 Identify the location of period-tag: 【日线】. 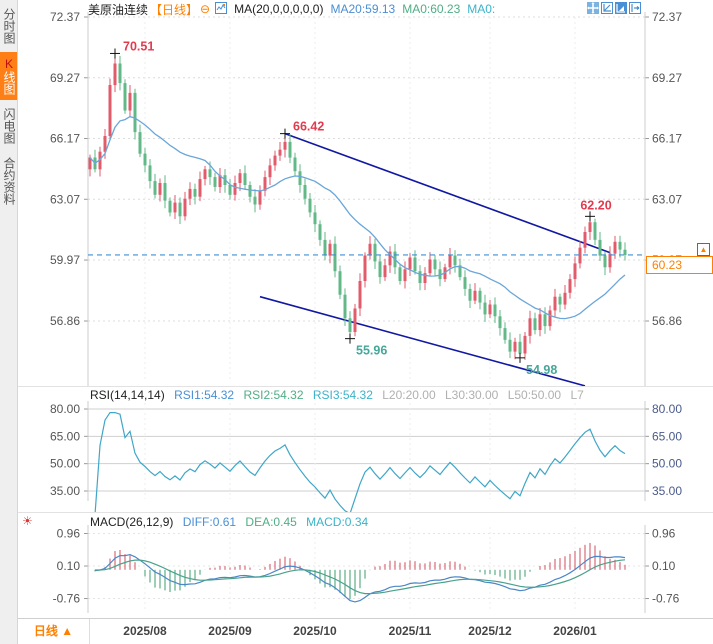
(174, 9).